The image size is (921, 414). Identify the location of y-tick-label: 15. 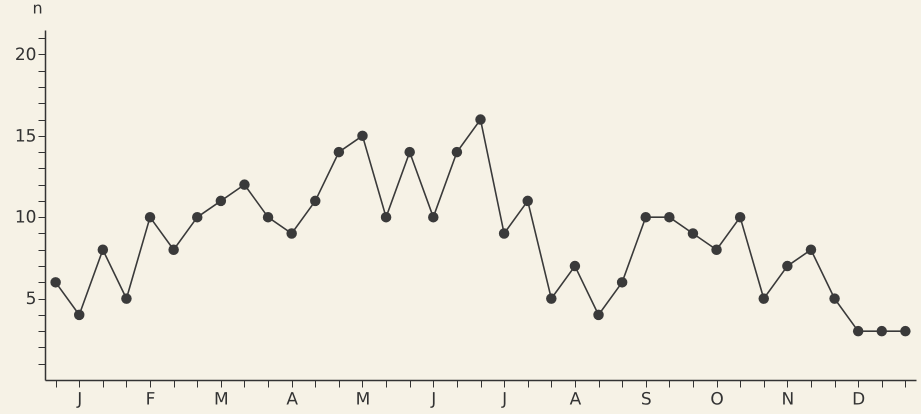
(25, 136).